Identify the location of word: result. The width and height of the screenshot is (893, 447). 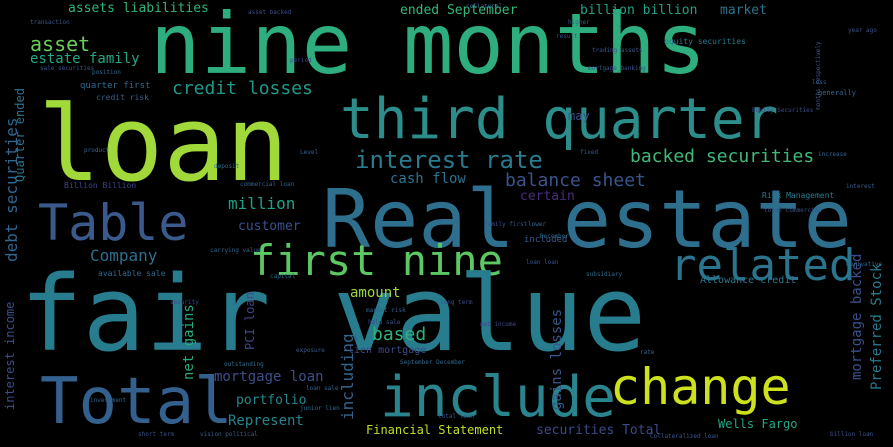
(567, 36).